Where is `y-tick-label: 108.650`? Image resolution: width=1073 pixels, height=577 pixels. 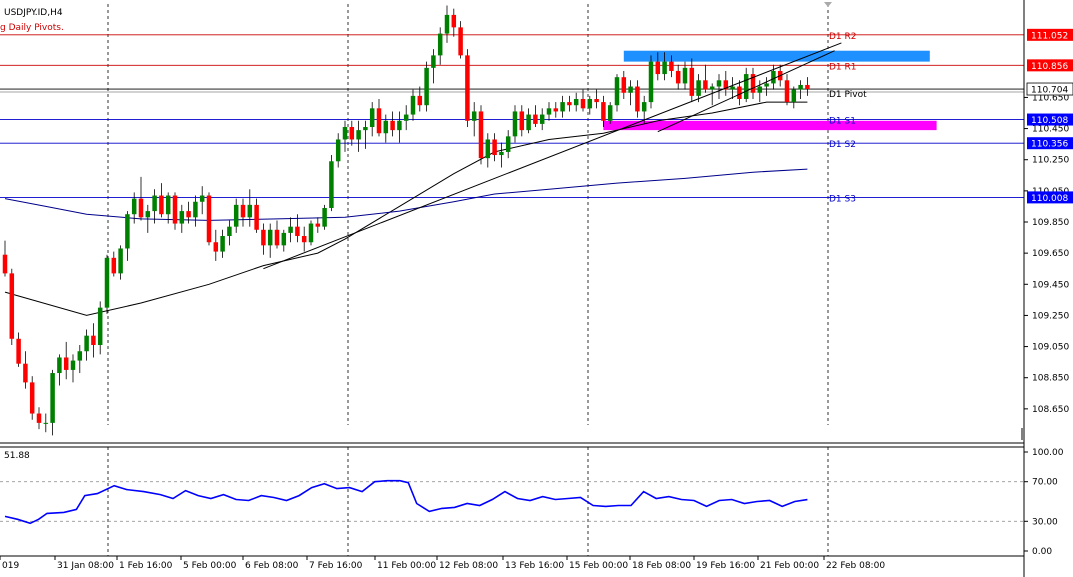
y-tick-label: 108.650 is located at coordinates (1050, 410).